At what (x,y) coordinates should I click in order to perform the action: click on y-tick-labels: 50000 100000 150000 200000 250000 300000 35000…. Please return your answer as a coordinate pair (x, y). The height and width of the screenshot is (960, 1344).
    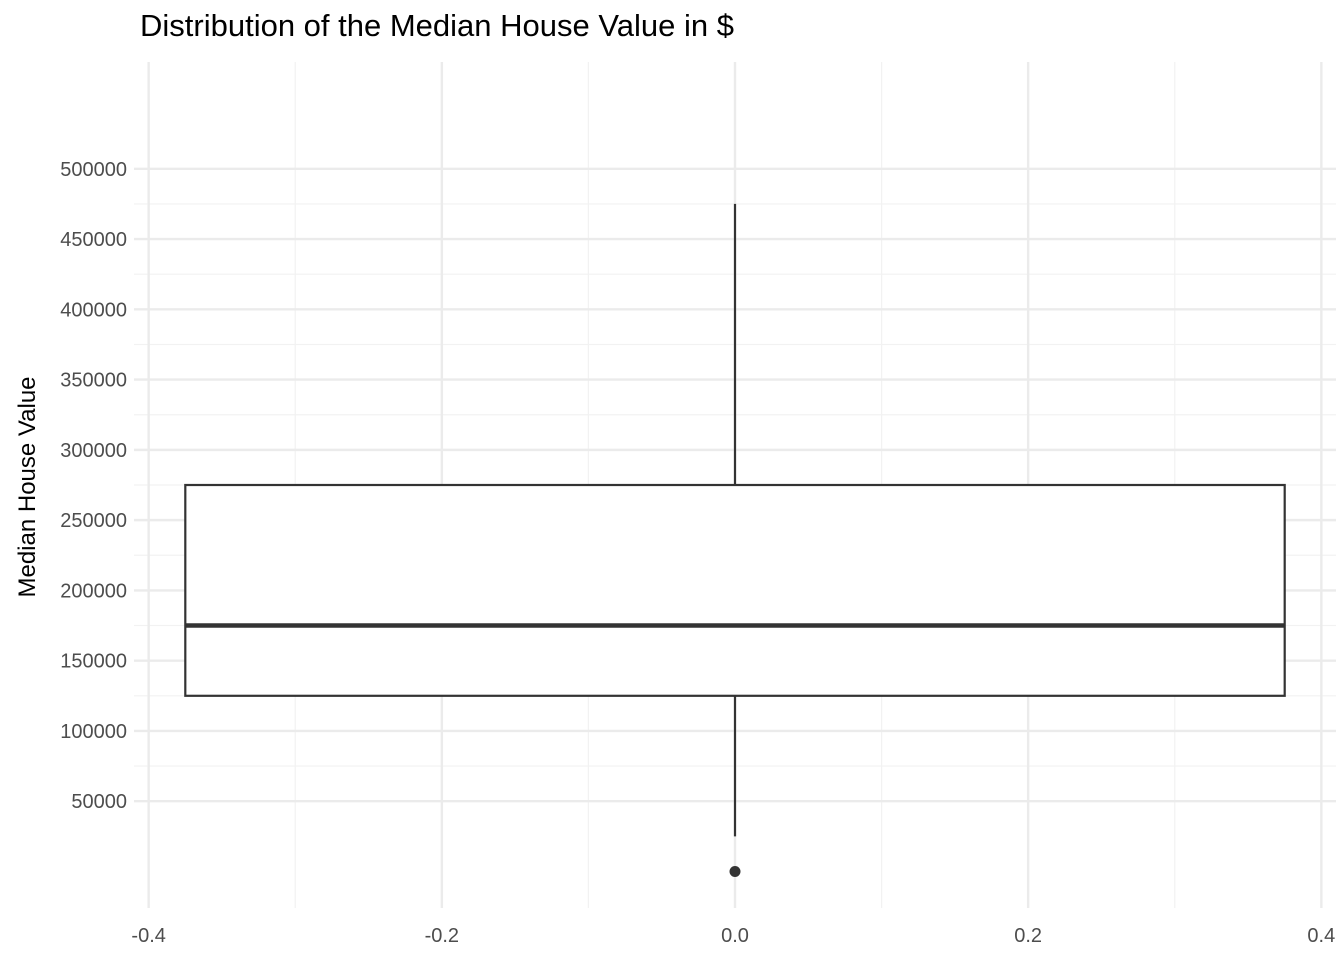
    Looking at the image, I should click on (93, 486).